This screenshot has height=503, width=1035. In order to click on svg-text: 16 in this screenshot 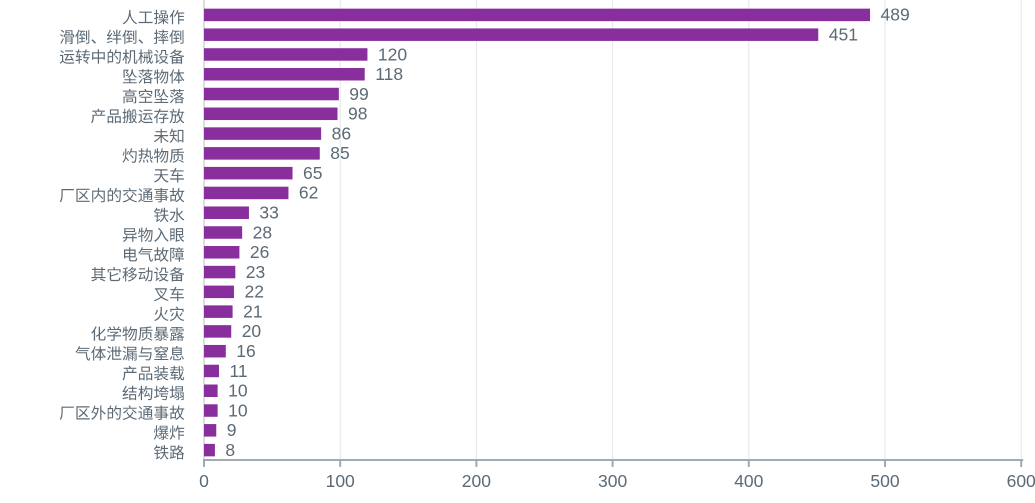, I will do `click(245, 351)`.